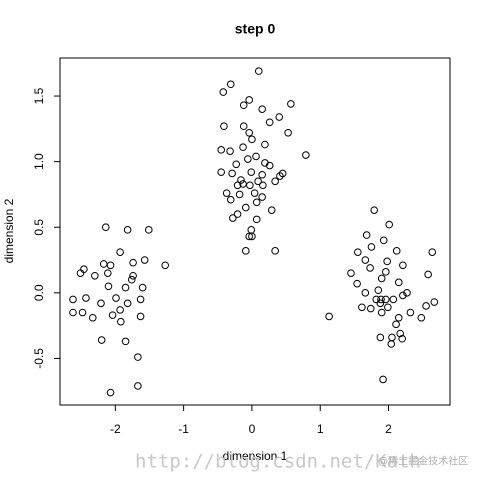 This screenshot has width=480, height=480. What do you see at coordinates (252, 429) in the screenshot?
I see `x-tick-label: 0` at bounding box center [252, 429].